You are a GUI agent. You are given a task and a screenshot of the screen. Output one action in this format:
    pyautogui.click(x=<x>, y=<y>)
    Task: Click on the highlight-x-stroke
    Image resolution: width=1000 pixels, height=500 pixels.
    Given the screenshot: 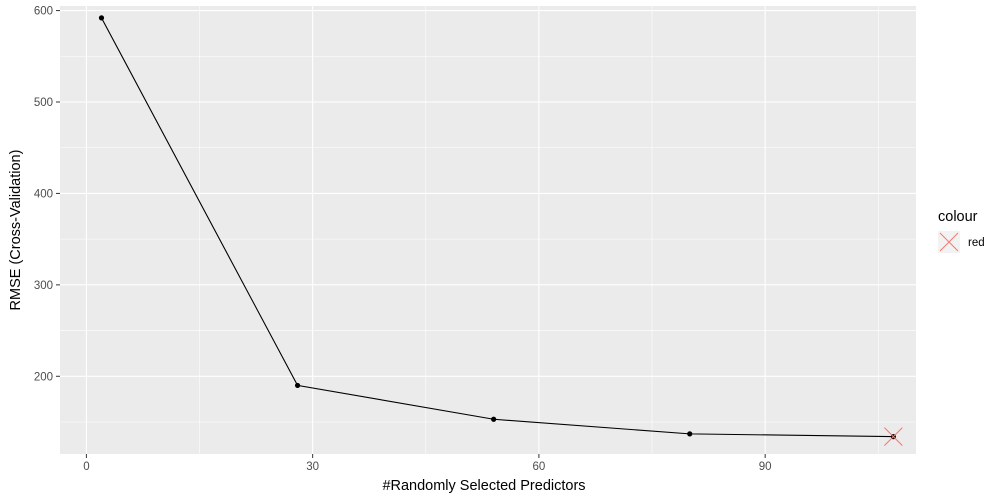 What is the action you would take?
    pyautogui.click(x=893, y=436)
    